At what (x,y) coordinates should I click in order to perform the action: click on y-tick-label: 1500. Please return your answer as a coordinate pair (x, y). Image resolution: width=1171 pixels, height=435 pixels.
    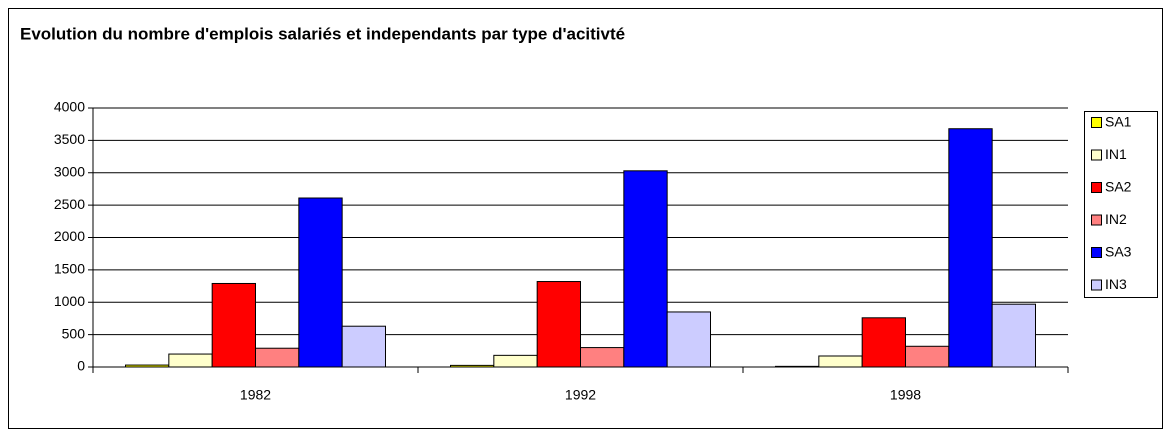
    Looking at the image, I should click on (69, 269).